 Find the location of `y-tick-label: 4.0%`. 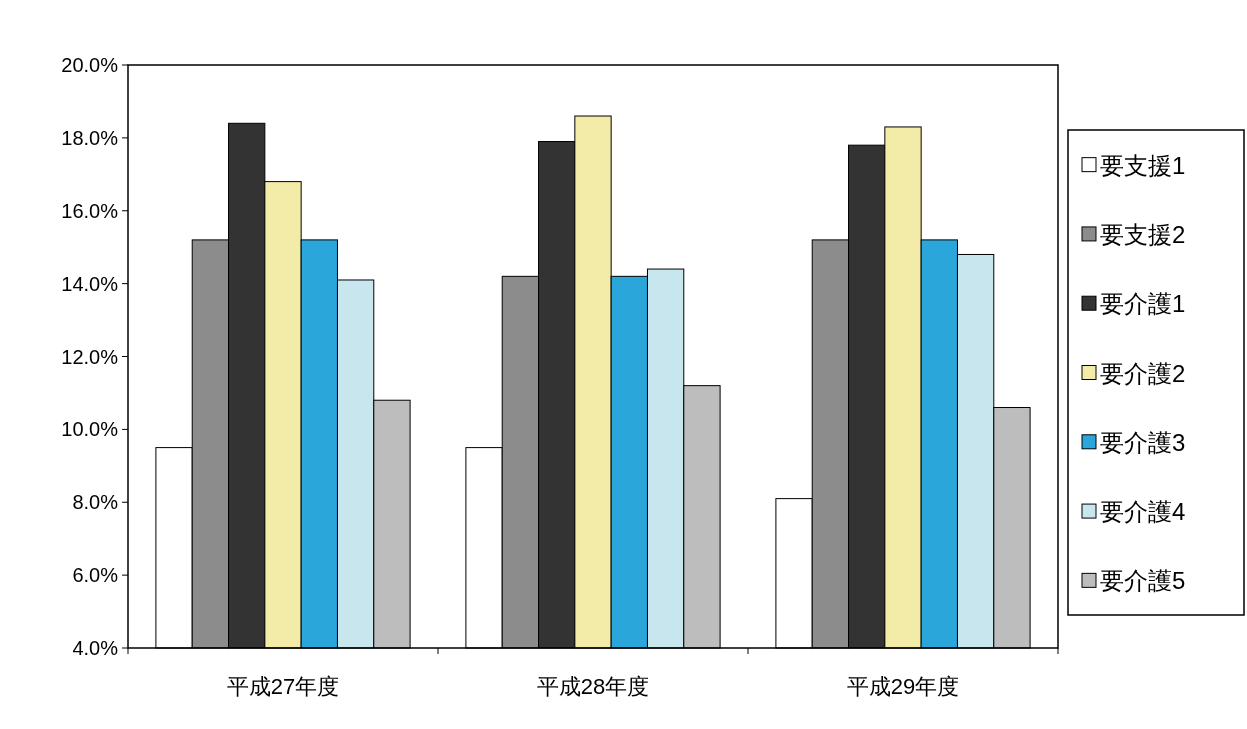

y-tick-label: 4.0% is located at coordinates (95, 648).